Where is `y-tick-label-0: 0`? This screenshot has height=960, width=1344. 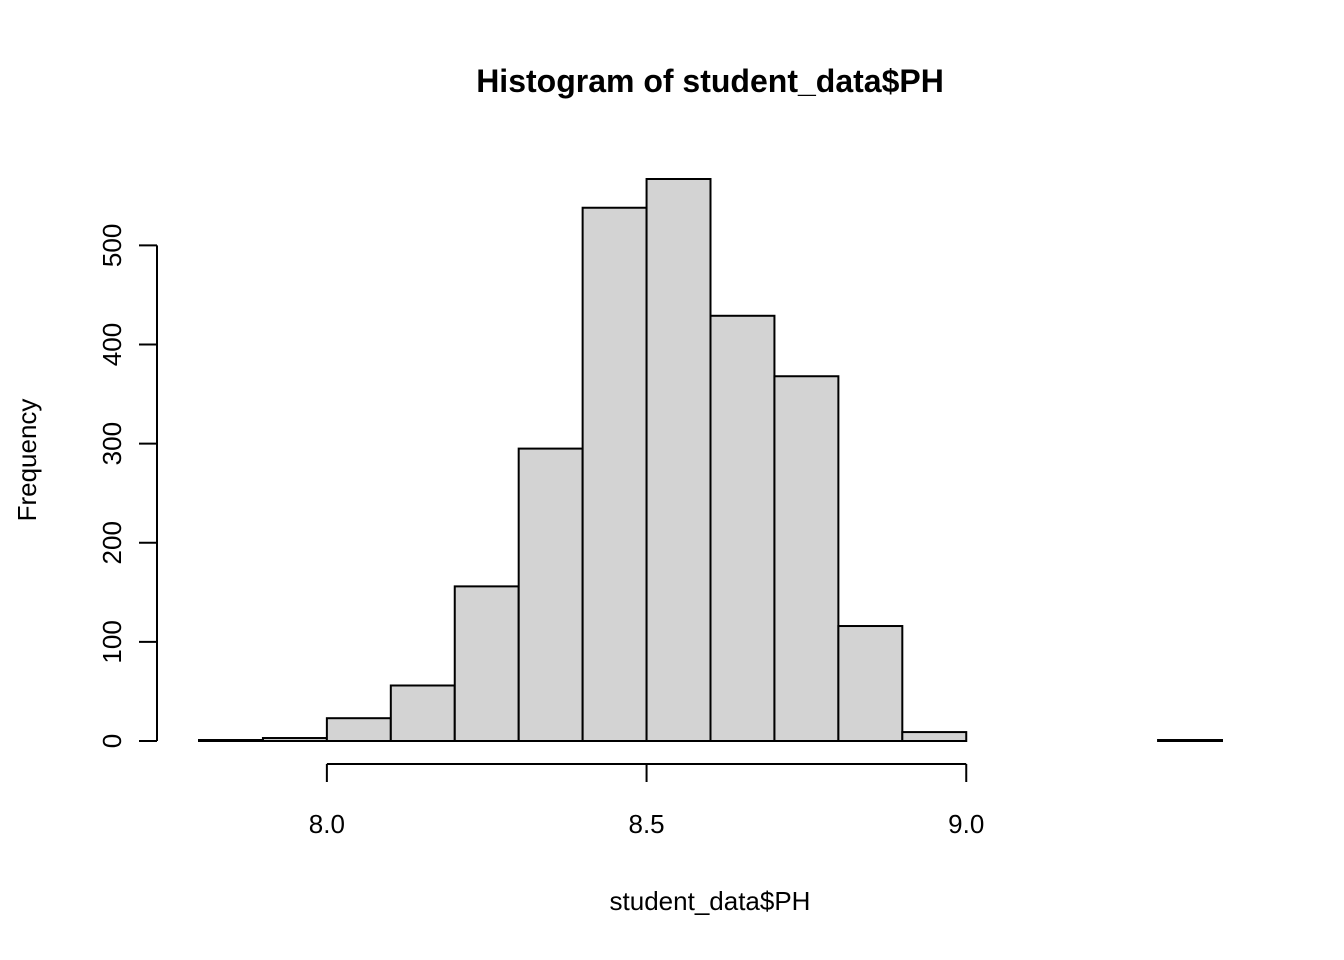 y-tick-label-0: 0 is located at coordinates (112, 741).